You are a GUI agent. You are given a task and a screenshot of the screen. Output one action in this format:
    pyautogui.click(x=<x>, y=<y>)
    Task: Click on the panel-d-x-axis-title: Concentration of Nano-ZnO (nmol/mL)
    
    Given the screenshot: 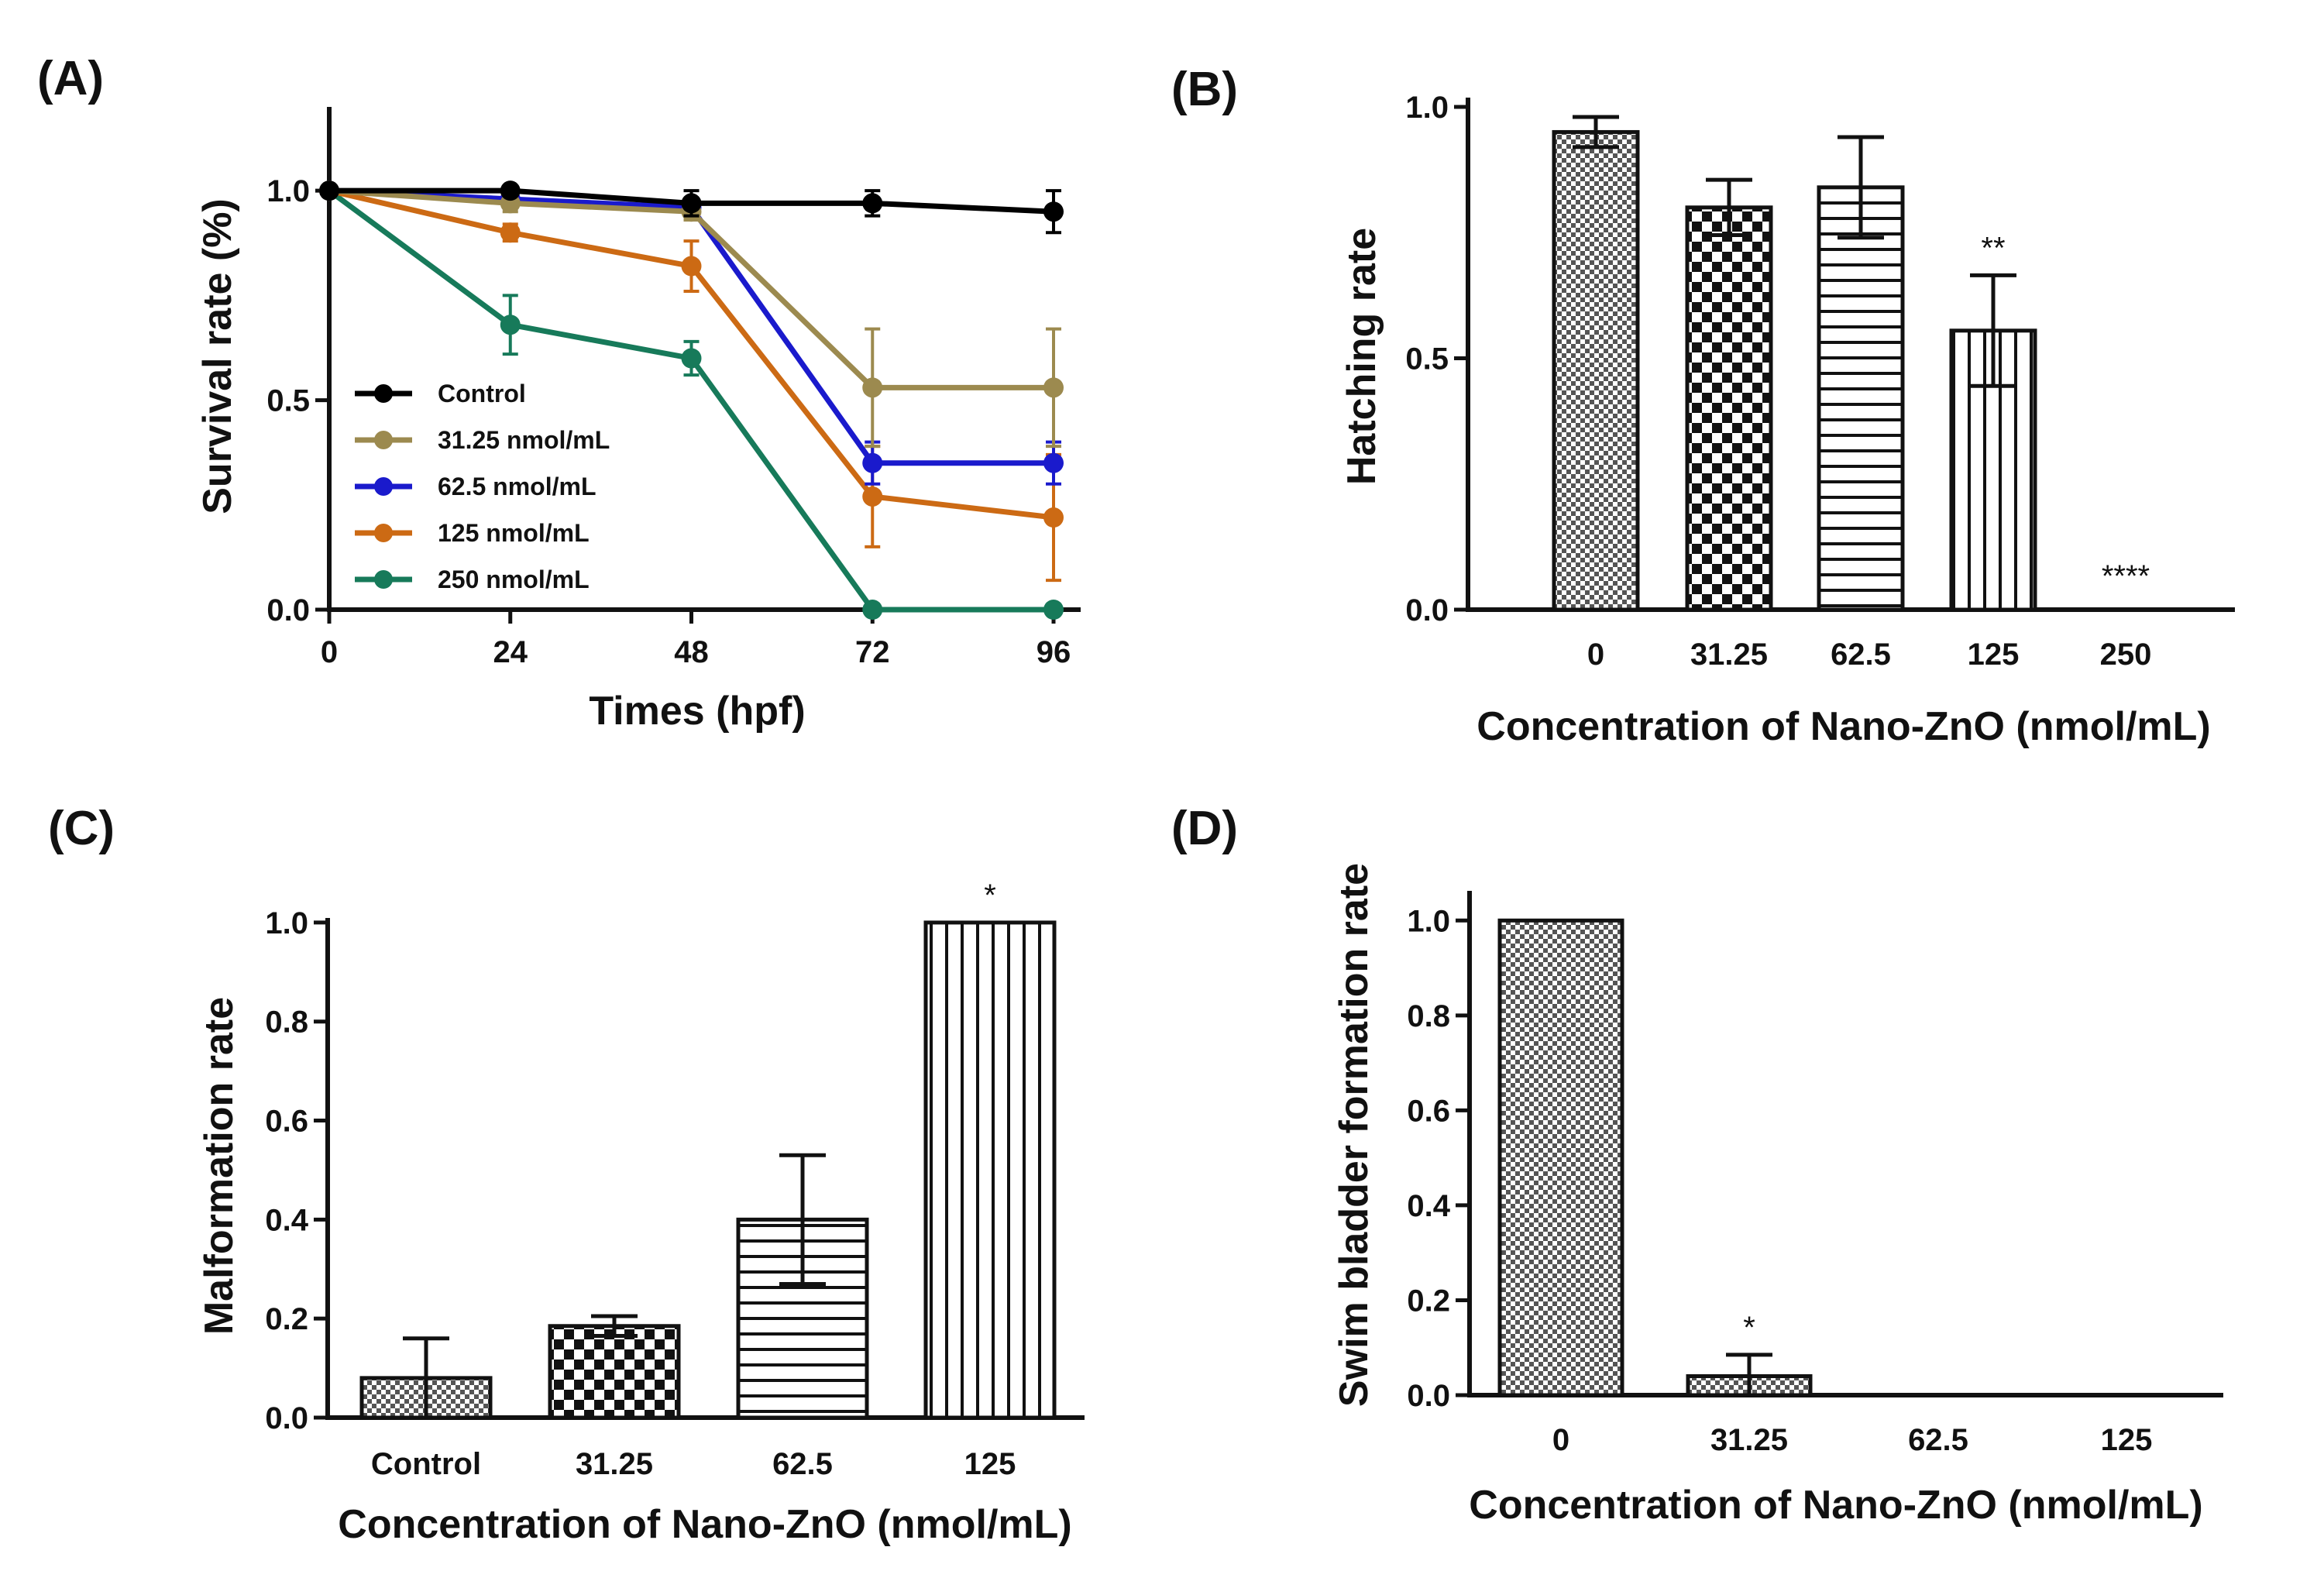 What is the action you would take?
    pyautogui.click(x=1835, y=1506)
    